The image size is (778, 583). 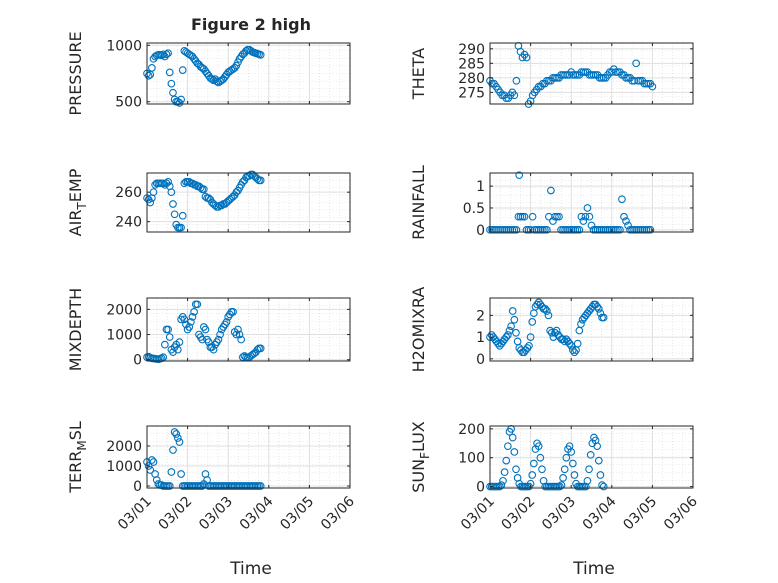 I want to click on y-tick-label: 2000, so click(x=124, y=310).